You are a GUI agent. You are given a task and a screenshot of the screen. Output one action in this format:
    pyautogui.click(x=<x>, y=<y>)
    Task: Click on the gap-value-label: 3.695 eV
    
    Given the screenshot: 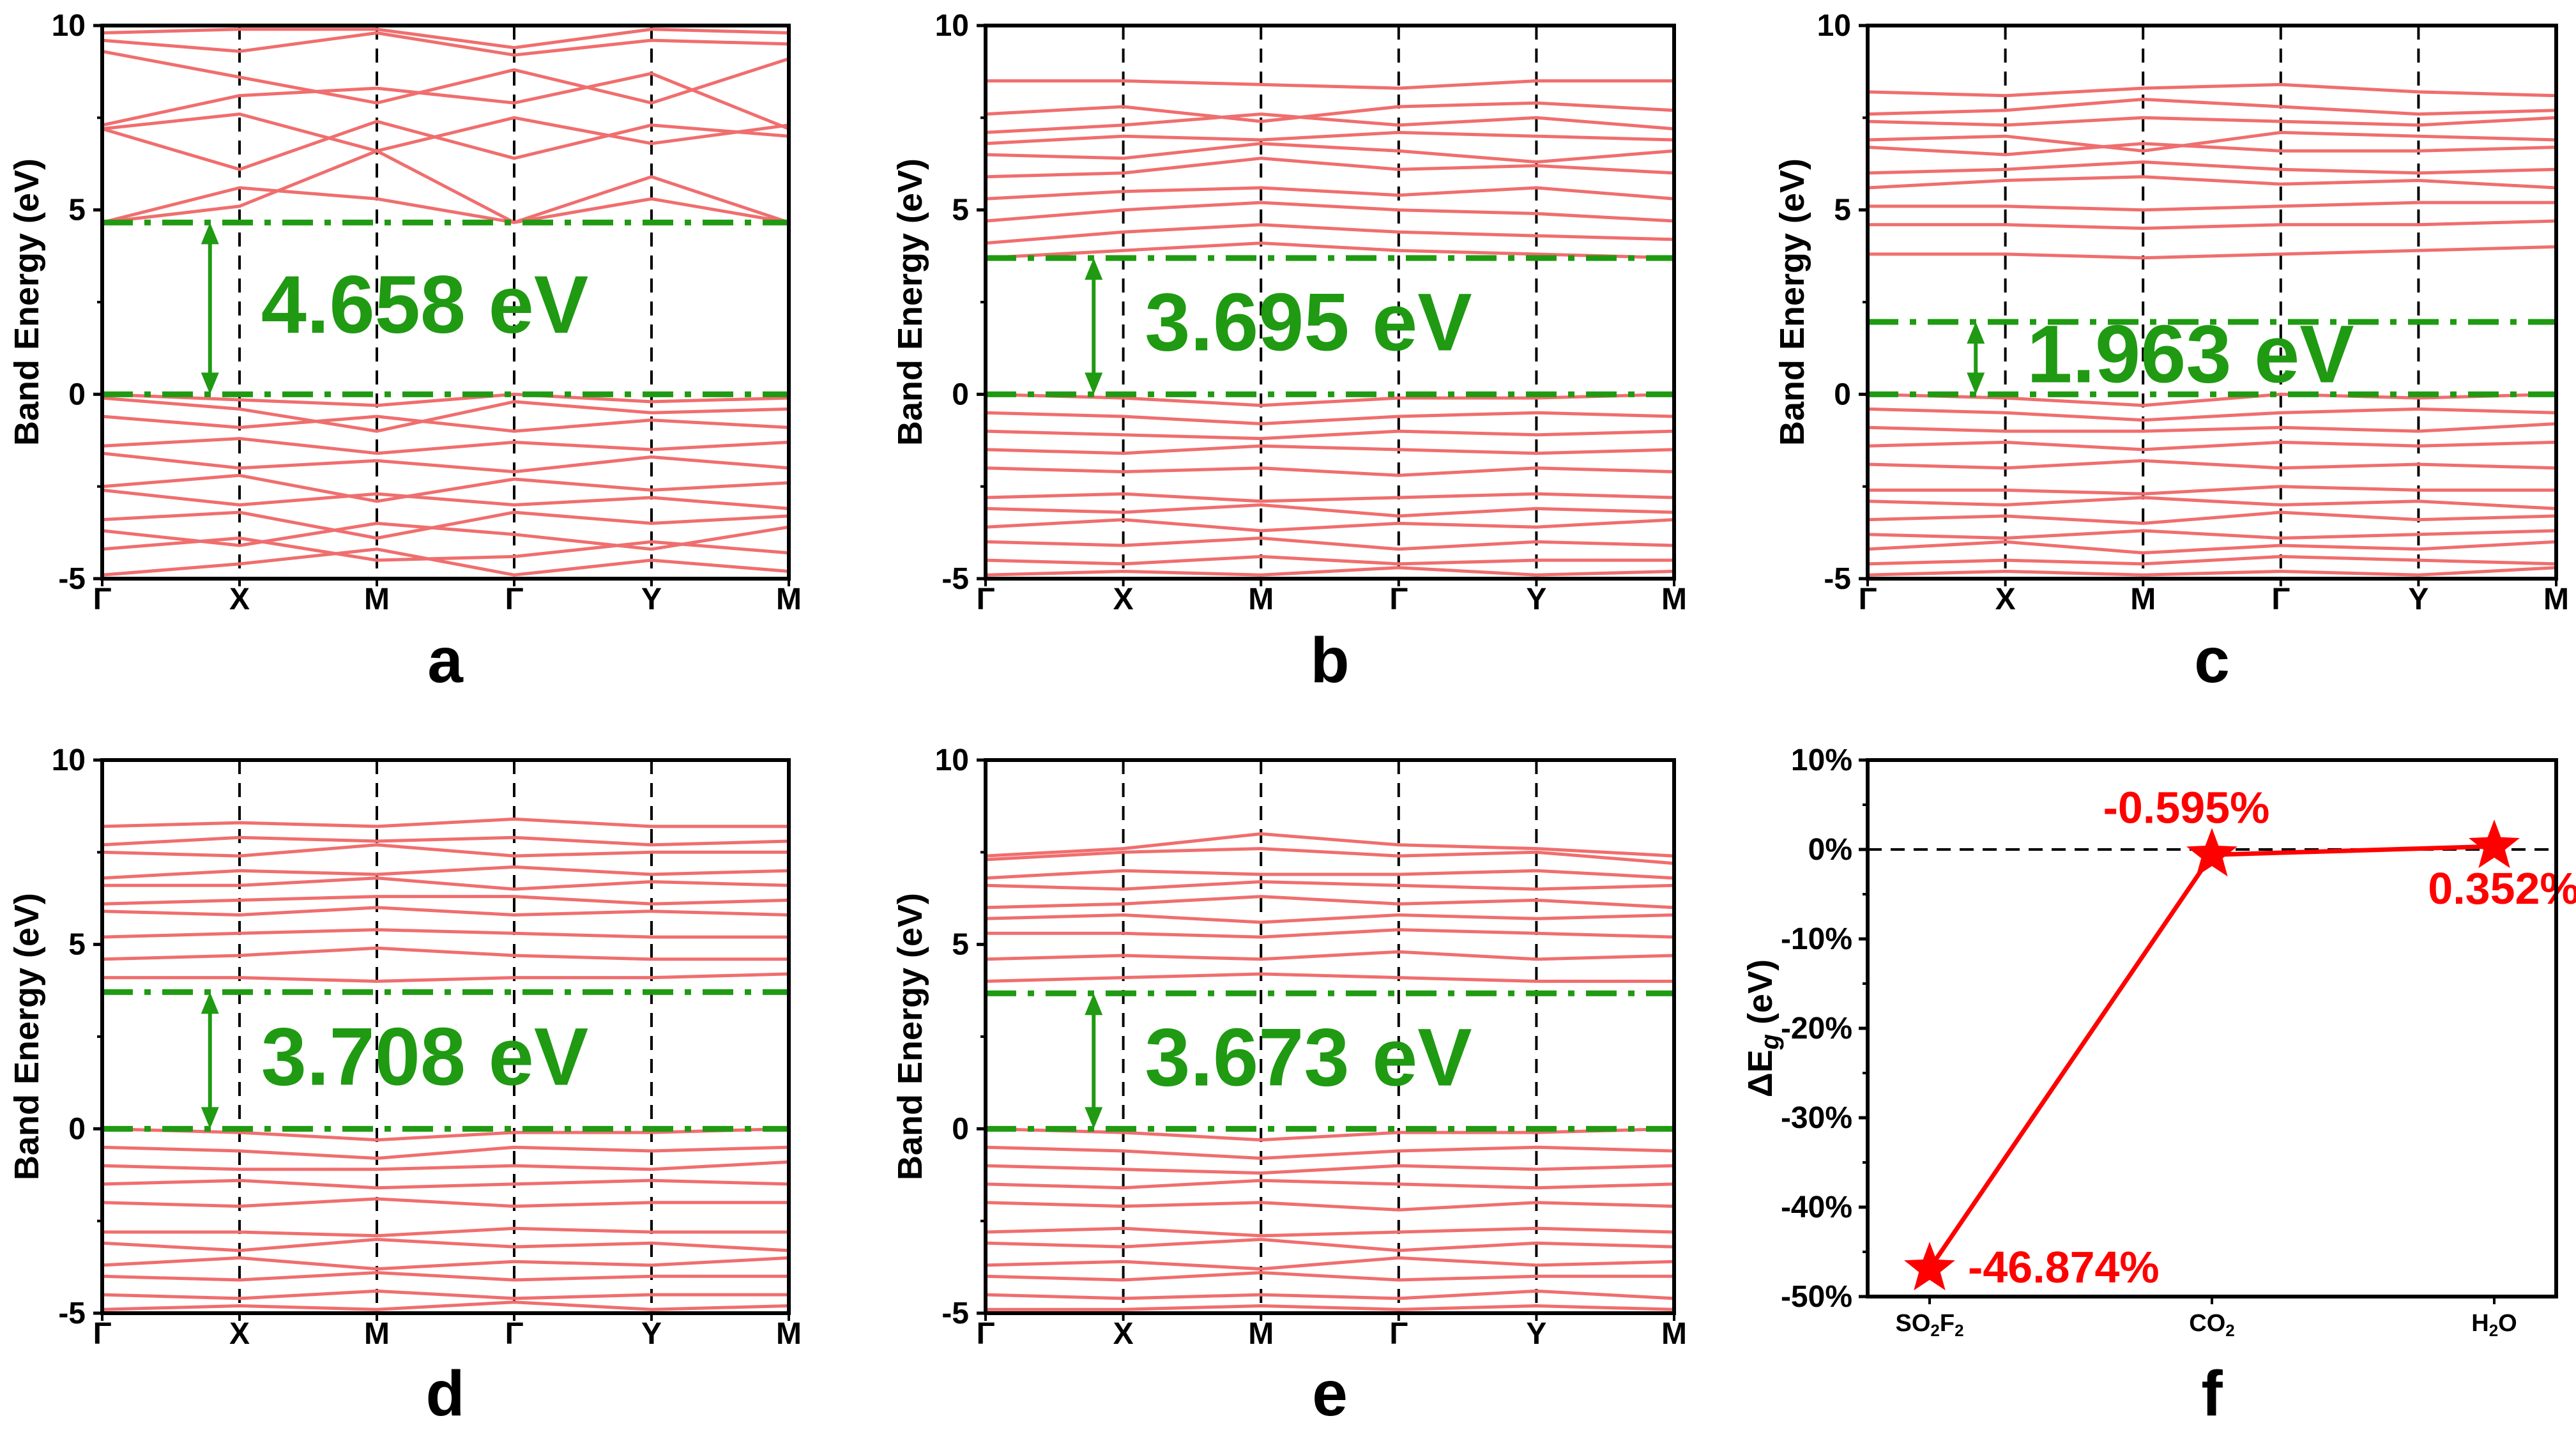 What is the action you would take?
    pyautogui.click(x=1308, y=323)
    